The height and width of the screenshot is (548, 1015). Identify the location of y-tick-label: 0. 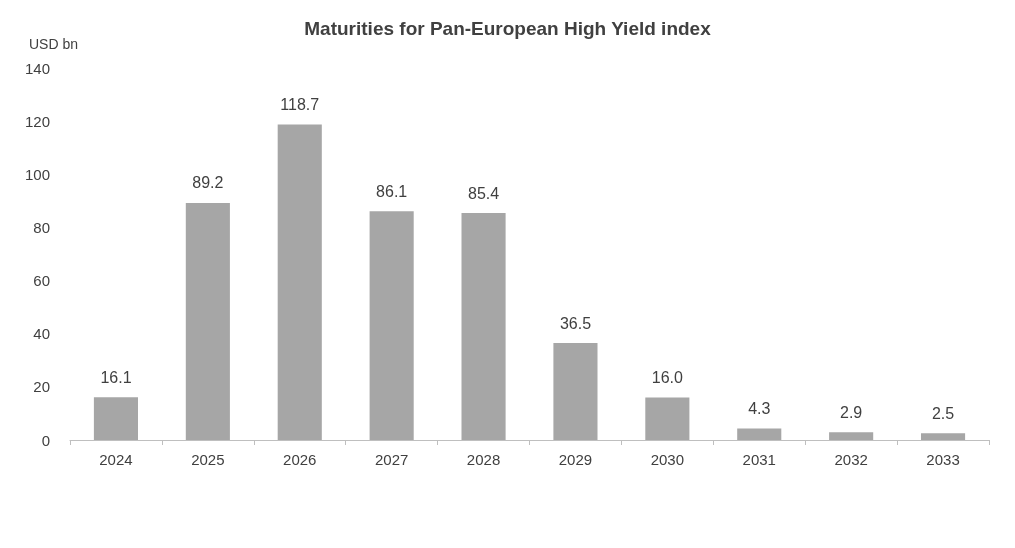
(45, 440).